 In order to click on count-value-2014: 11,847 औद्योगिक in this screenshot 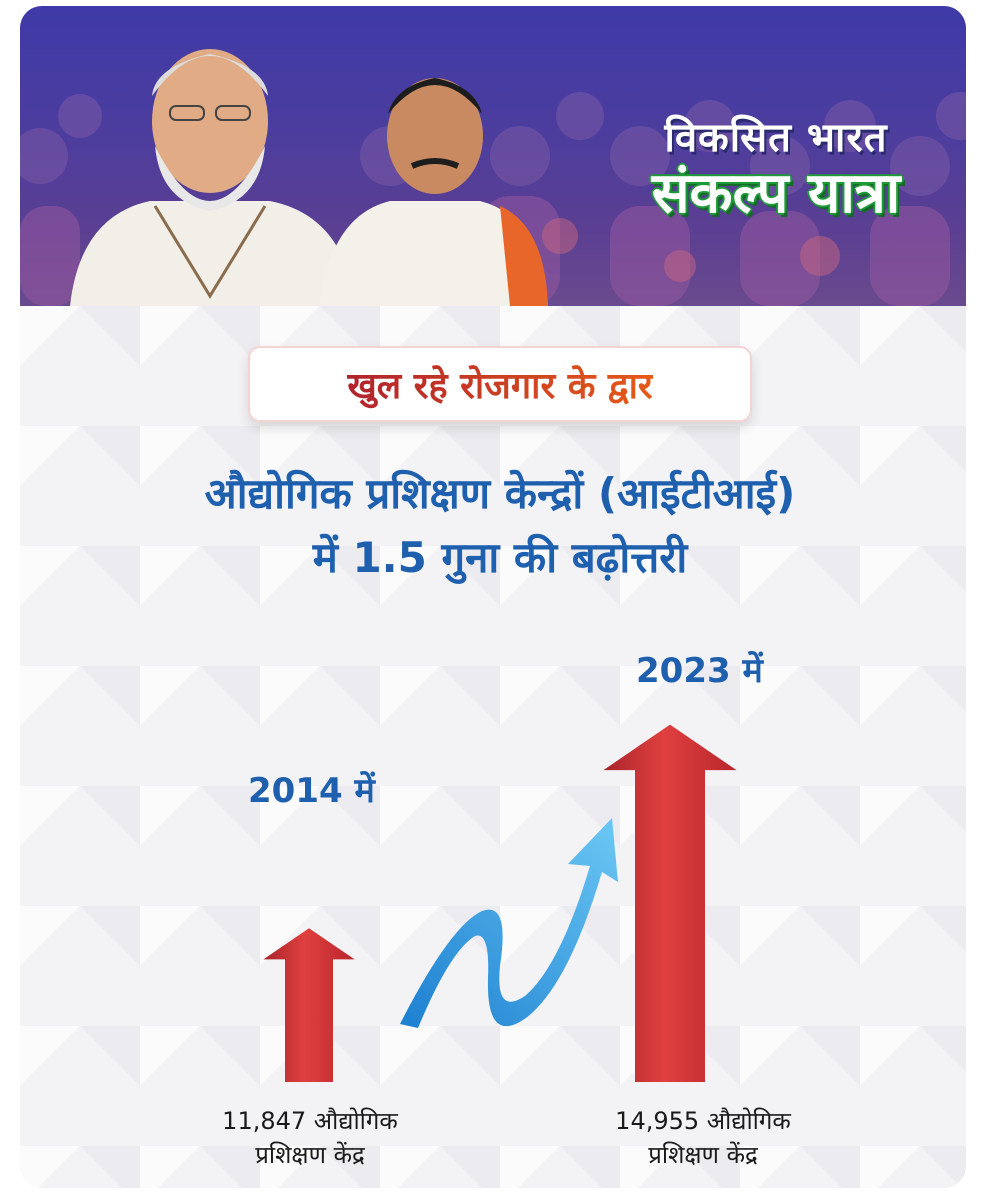, I will do `click(310, 1121)`.